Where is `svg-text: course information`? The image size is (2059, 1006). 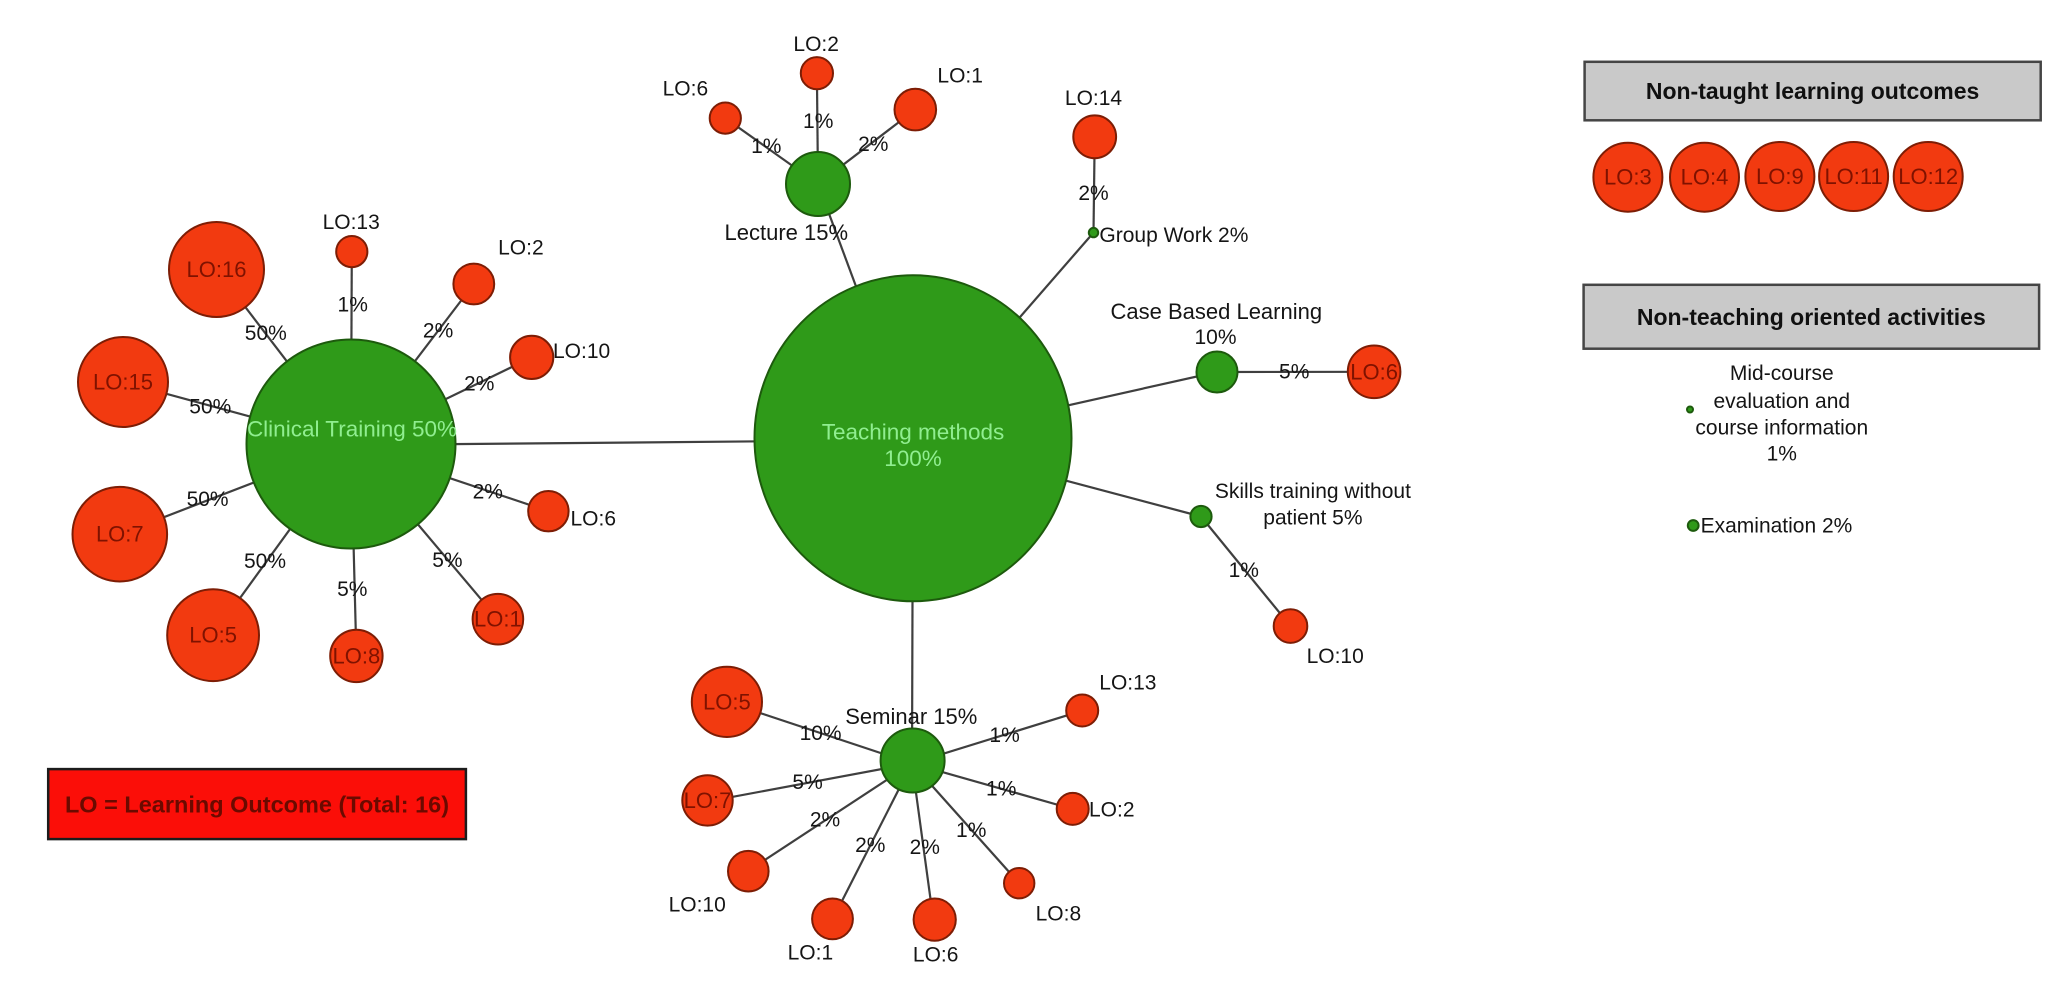
svg-text: course information is located at coordinates (1781, 428).